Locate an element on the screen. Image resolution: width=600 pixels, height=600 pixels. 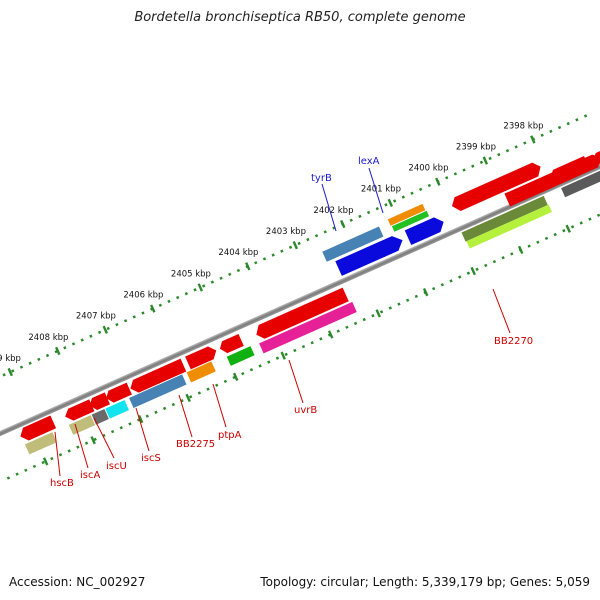
leader-ptpa is located at coordinates (219, 405).